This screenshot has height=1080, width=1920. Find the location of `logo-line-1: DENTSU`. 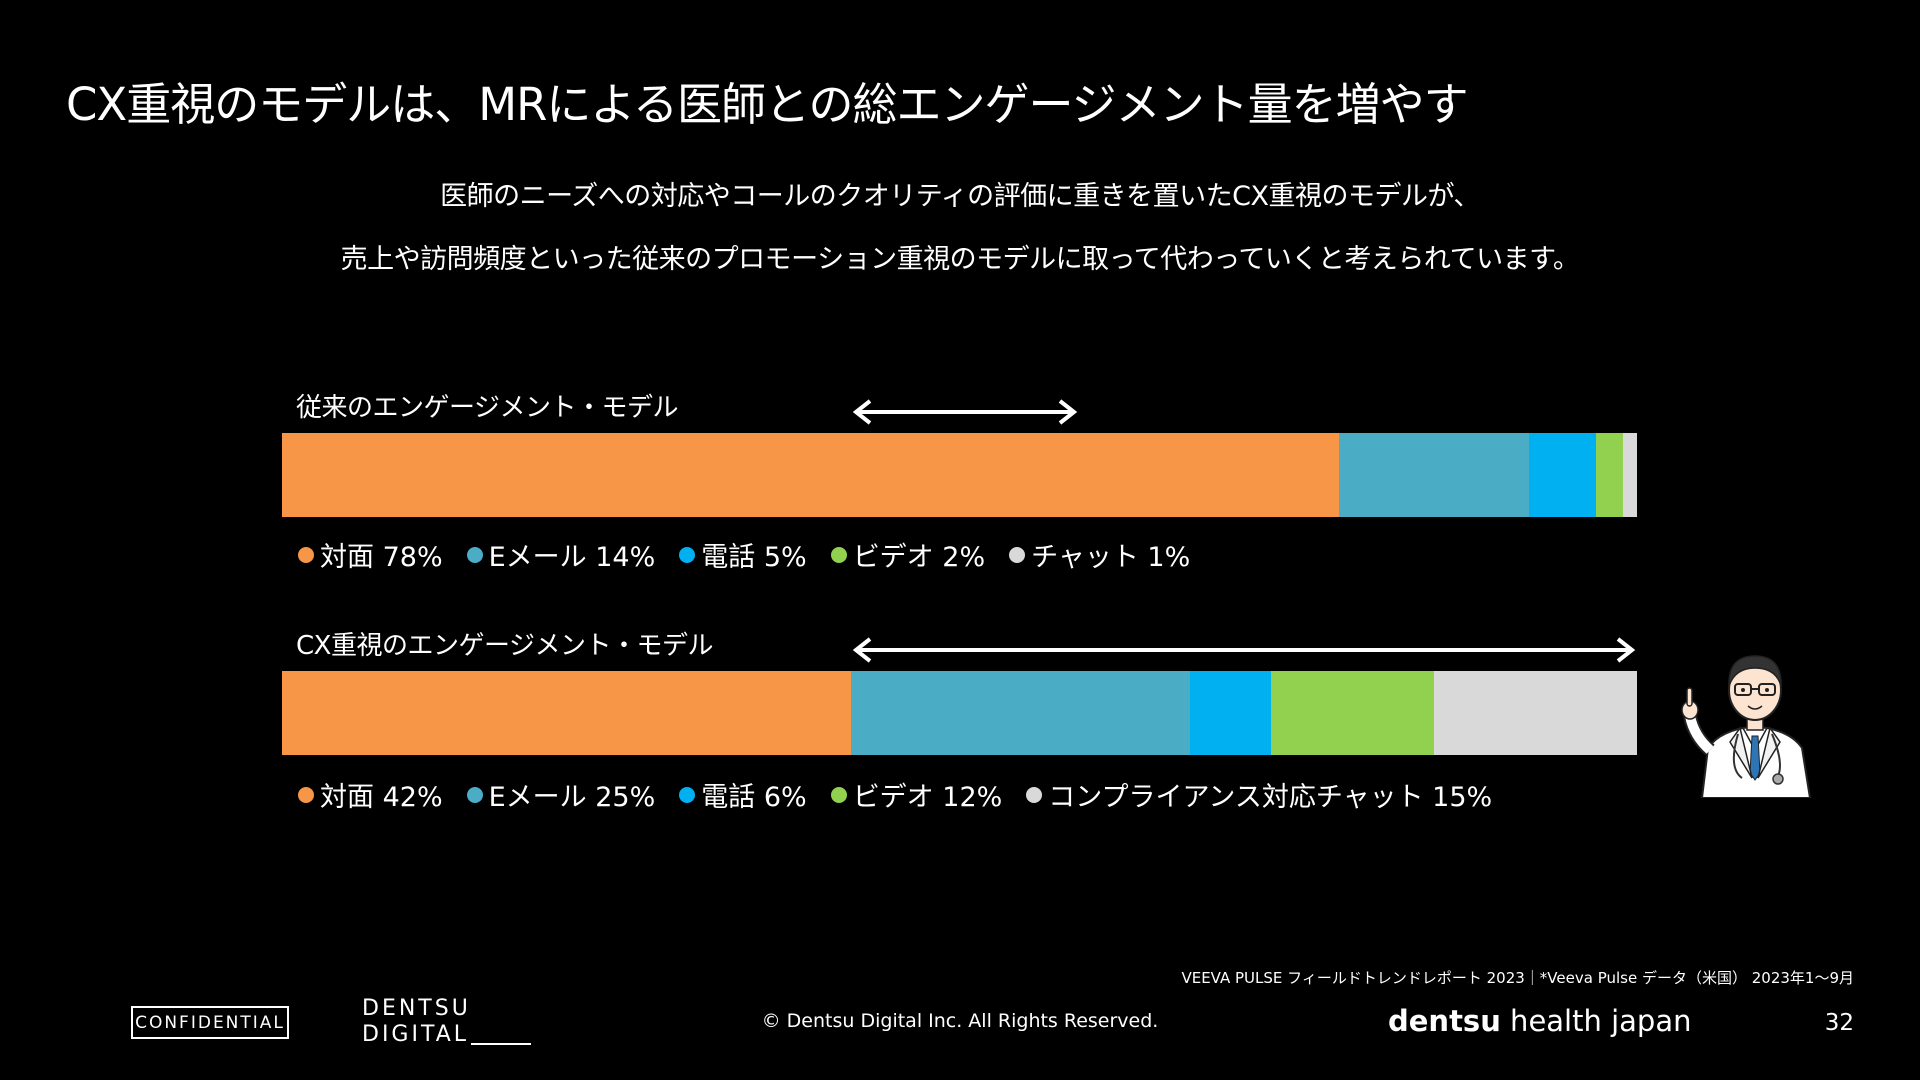

logo-line-1: DENTSU is located at coordinates (416, 1008).